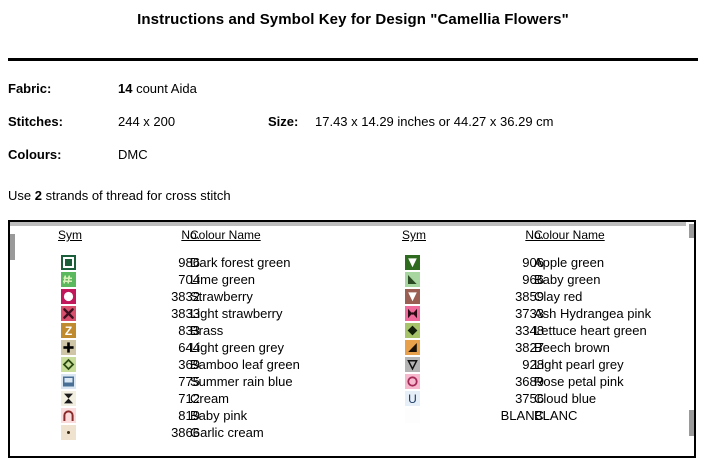  Describe the element at coordinates (68, 415) in the screenshot. I see `symbol-swatch-arch-icon` at that location.